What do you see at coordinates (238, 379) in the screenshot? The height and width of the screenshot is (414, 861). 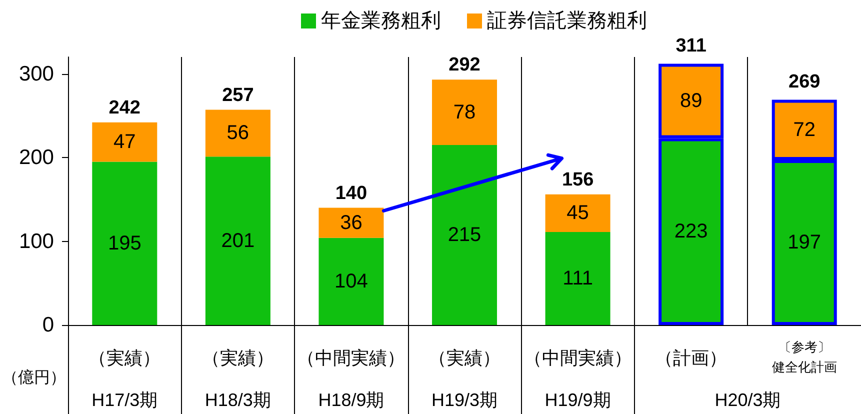 I see `category-label: （実績） H18/3期` at bounding box center [238, 379].